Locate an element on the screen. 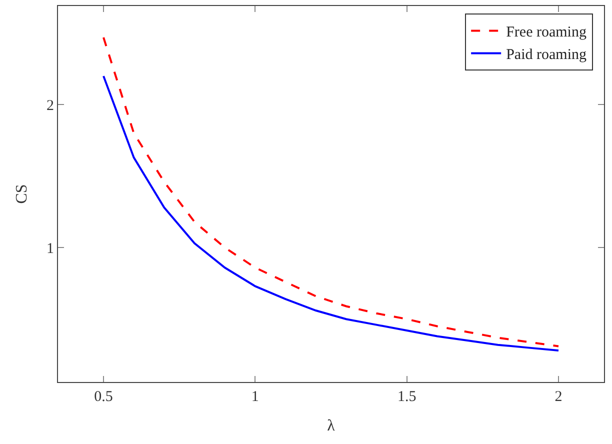  x-tick-label: 0.5 is located at coordinates (103, 397).